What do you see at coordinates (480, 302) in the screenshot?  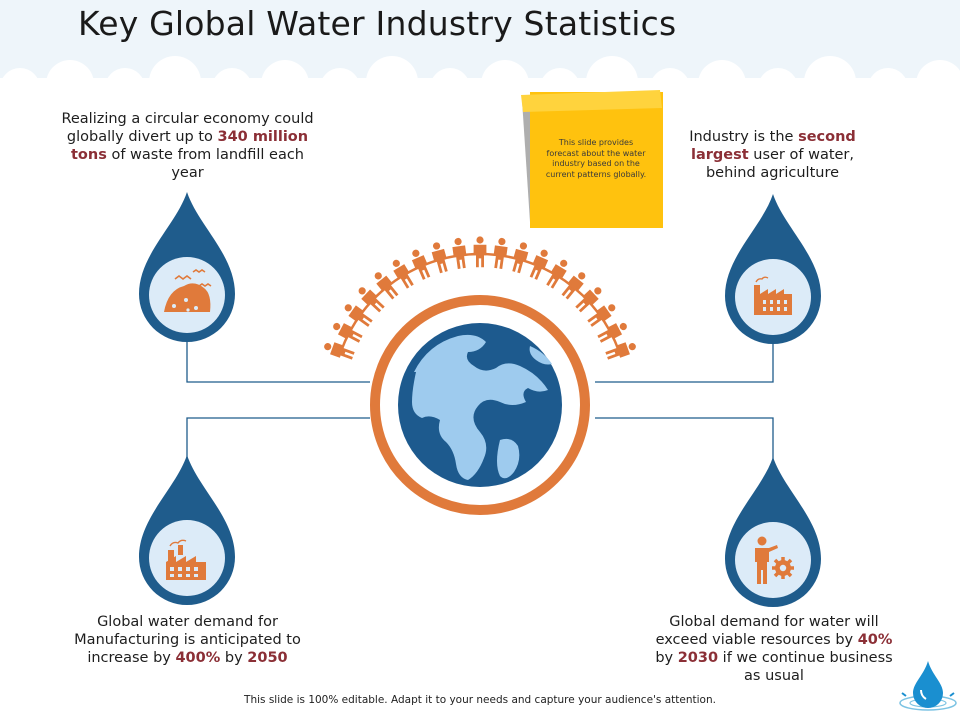 I see `hands-line` at bounding box center [480, 302].